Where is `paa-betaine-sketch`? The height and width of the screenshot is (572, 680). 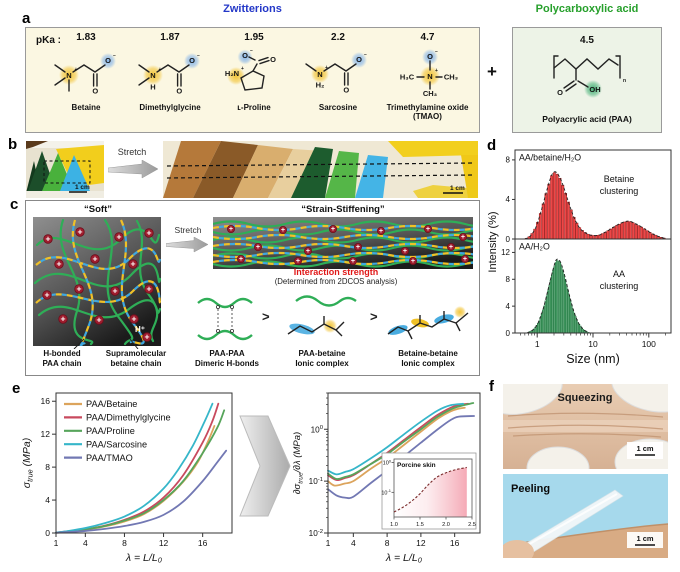 paa-betaine-sketch is located at coordinates (322, 316).